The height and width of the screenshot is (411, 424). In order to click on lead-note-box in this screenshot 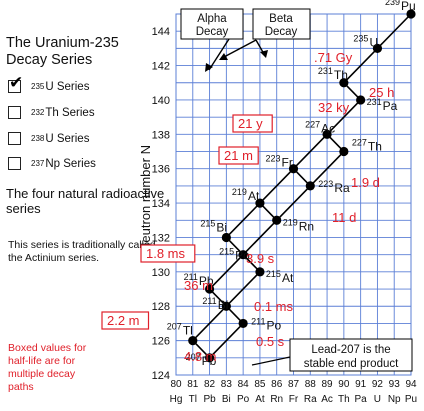, I will do `click(351, 355)`.